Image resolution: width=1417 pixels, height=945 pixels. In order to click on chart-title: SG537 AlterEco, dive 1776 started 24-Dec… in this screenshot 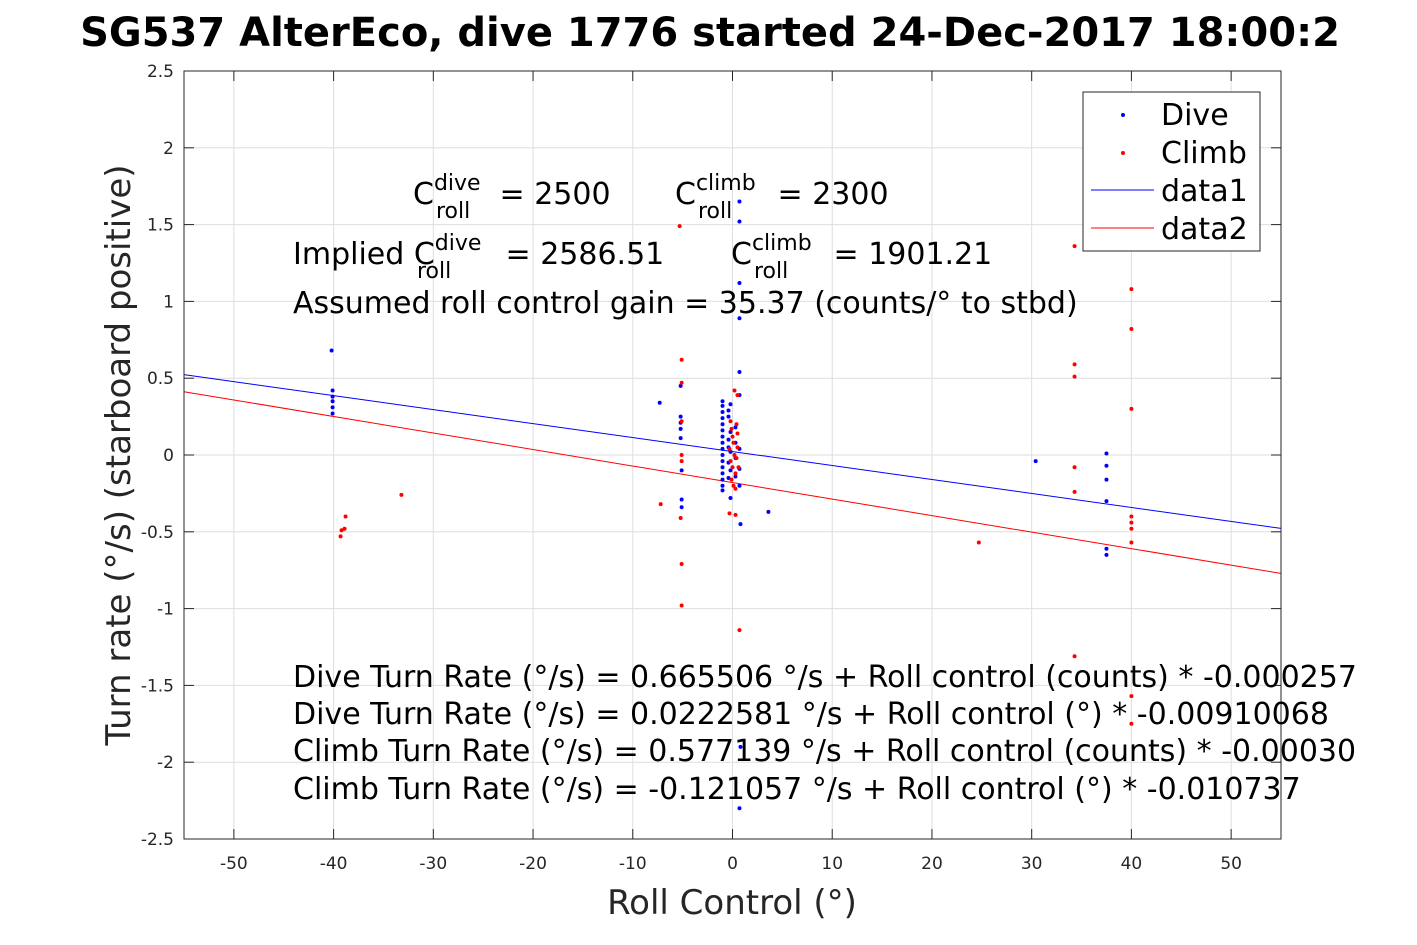, I will do `click(710, 33)`.